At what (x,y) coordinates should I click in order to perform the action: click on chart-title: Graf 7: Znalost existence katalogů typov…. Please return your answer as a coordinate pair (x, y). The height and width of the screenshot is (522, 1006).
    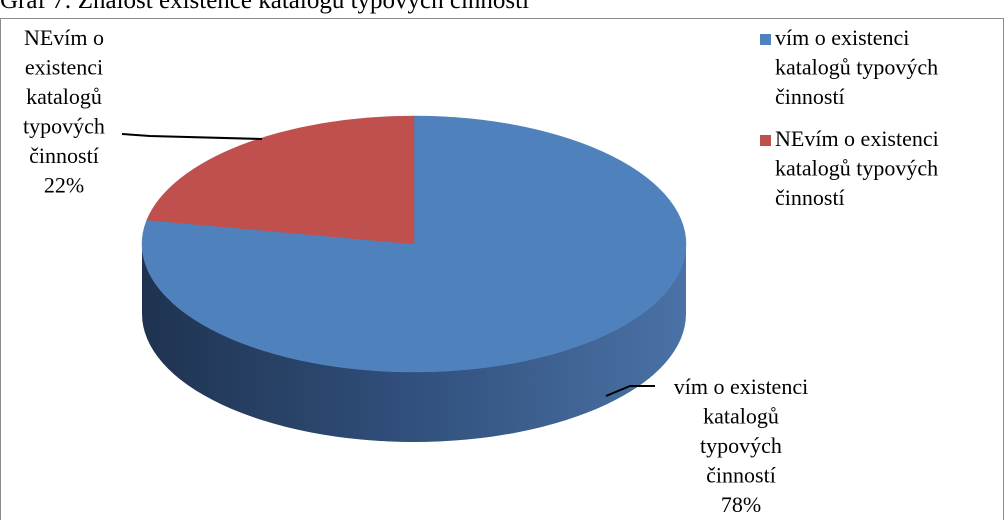
    Looking at the image, I should click on (265, 7).